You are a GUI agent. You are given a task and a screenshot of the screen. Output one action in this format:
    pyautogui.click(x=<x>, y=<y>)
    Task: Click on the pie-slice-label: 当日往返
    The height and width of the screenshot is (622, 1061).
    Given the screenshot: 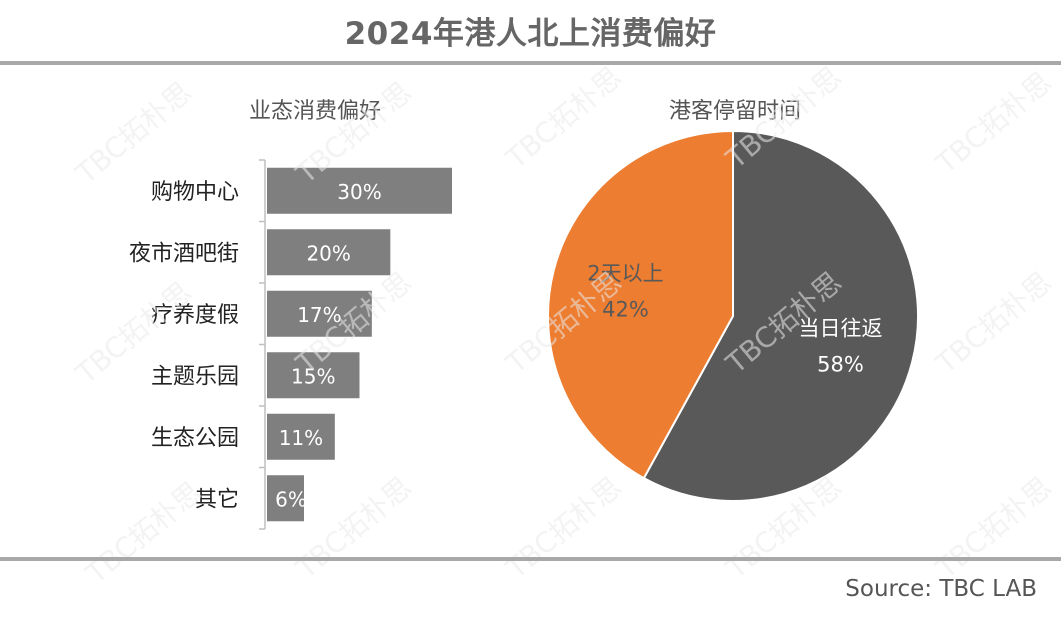 What is the action you would take?
    pyautogui.click(x=841, y=329)
    